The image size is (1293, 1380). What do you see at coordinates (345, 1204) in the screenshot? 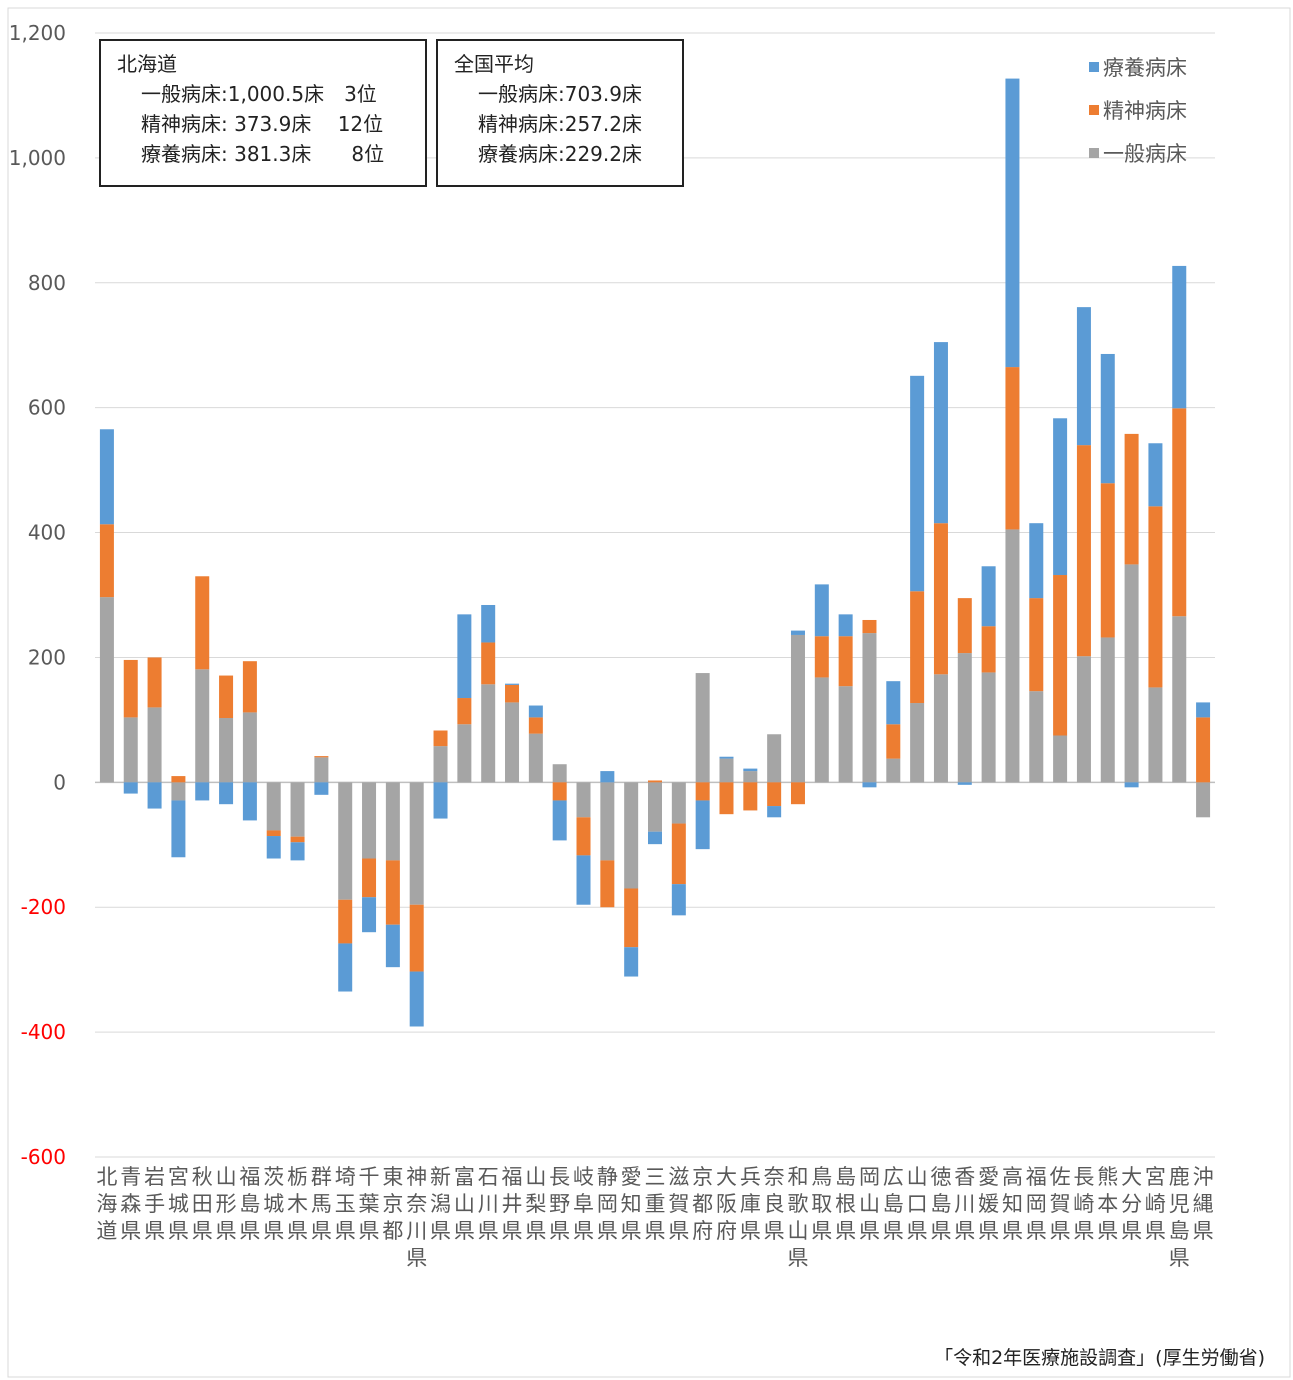
I see `x-tick-label: 埼玉県` at bounding box center [345, 1204].